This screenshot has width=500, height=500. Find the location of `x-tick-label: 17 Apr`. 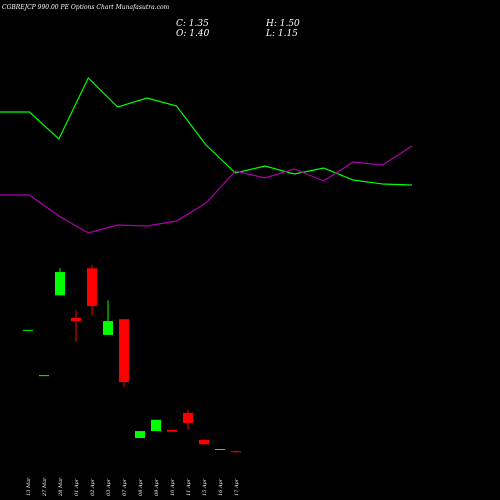

x-tick-label: 17 Apr is located at coordinates (237, 487).